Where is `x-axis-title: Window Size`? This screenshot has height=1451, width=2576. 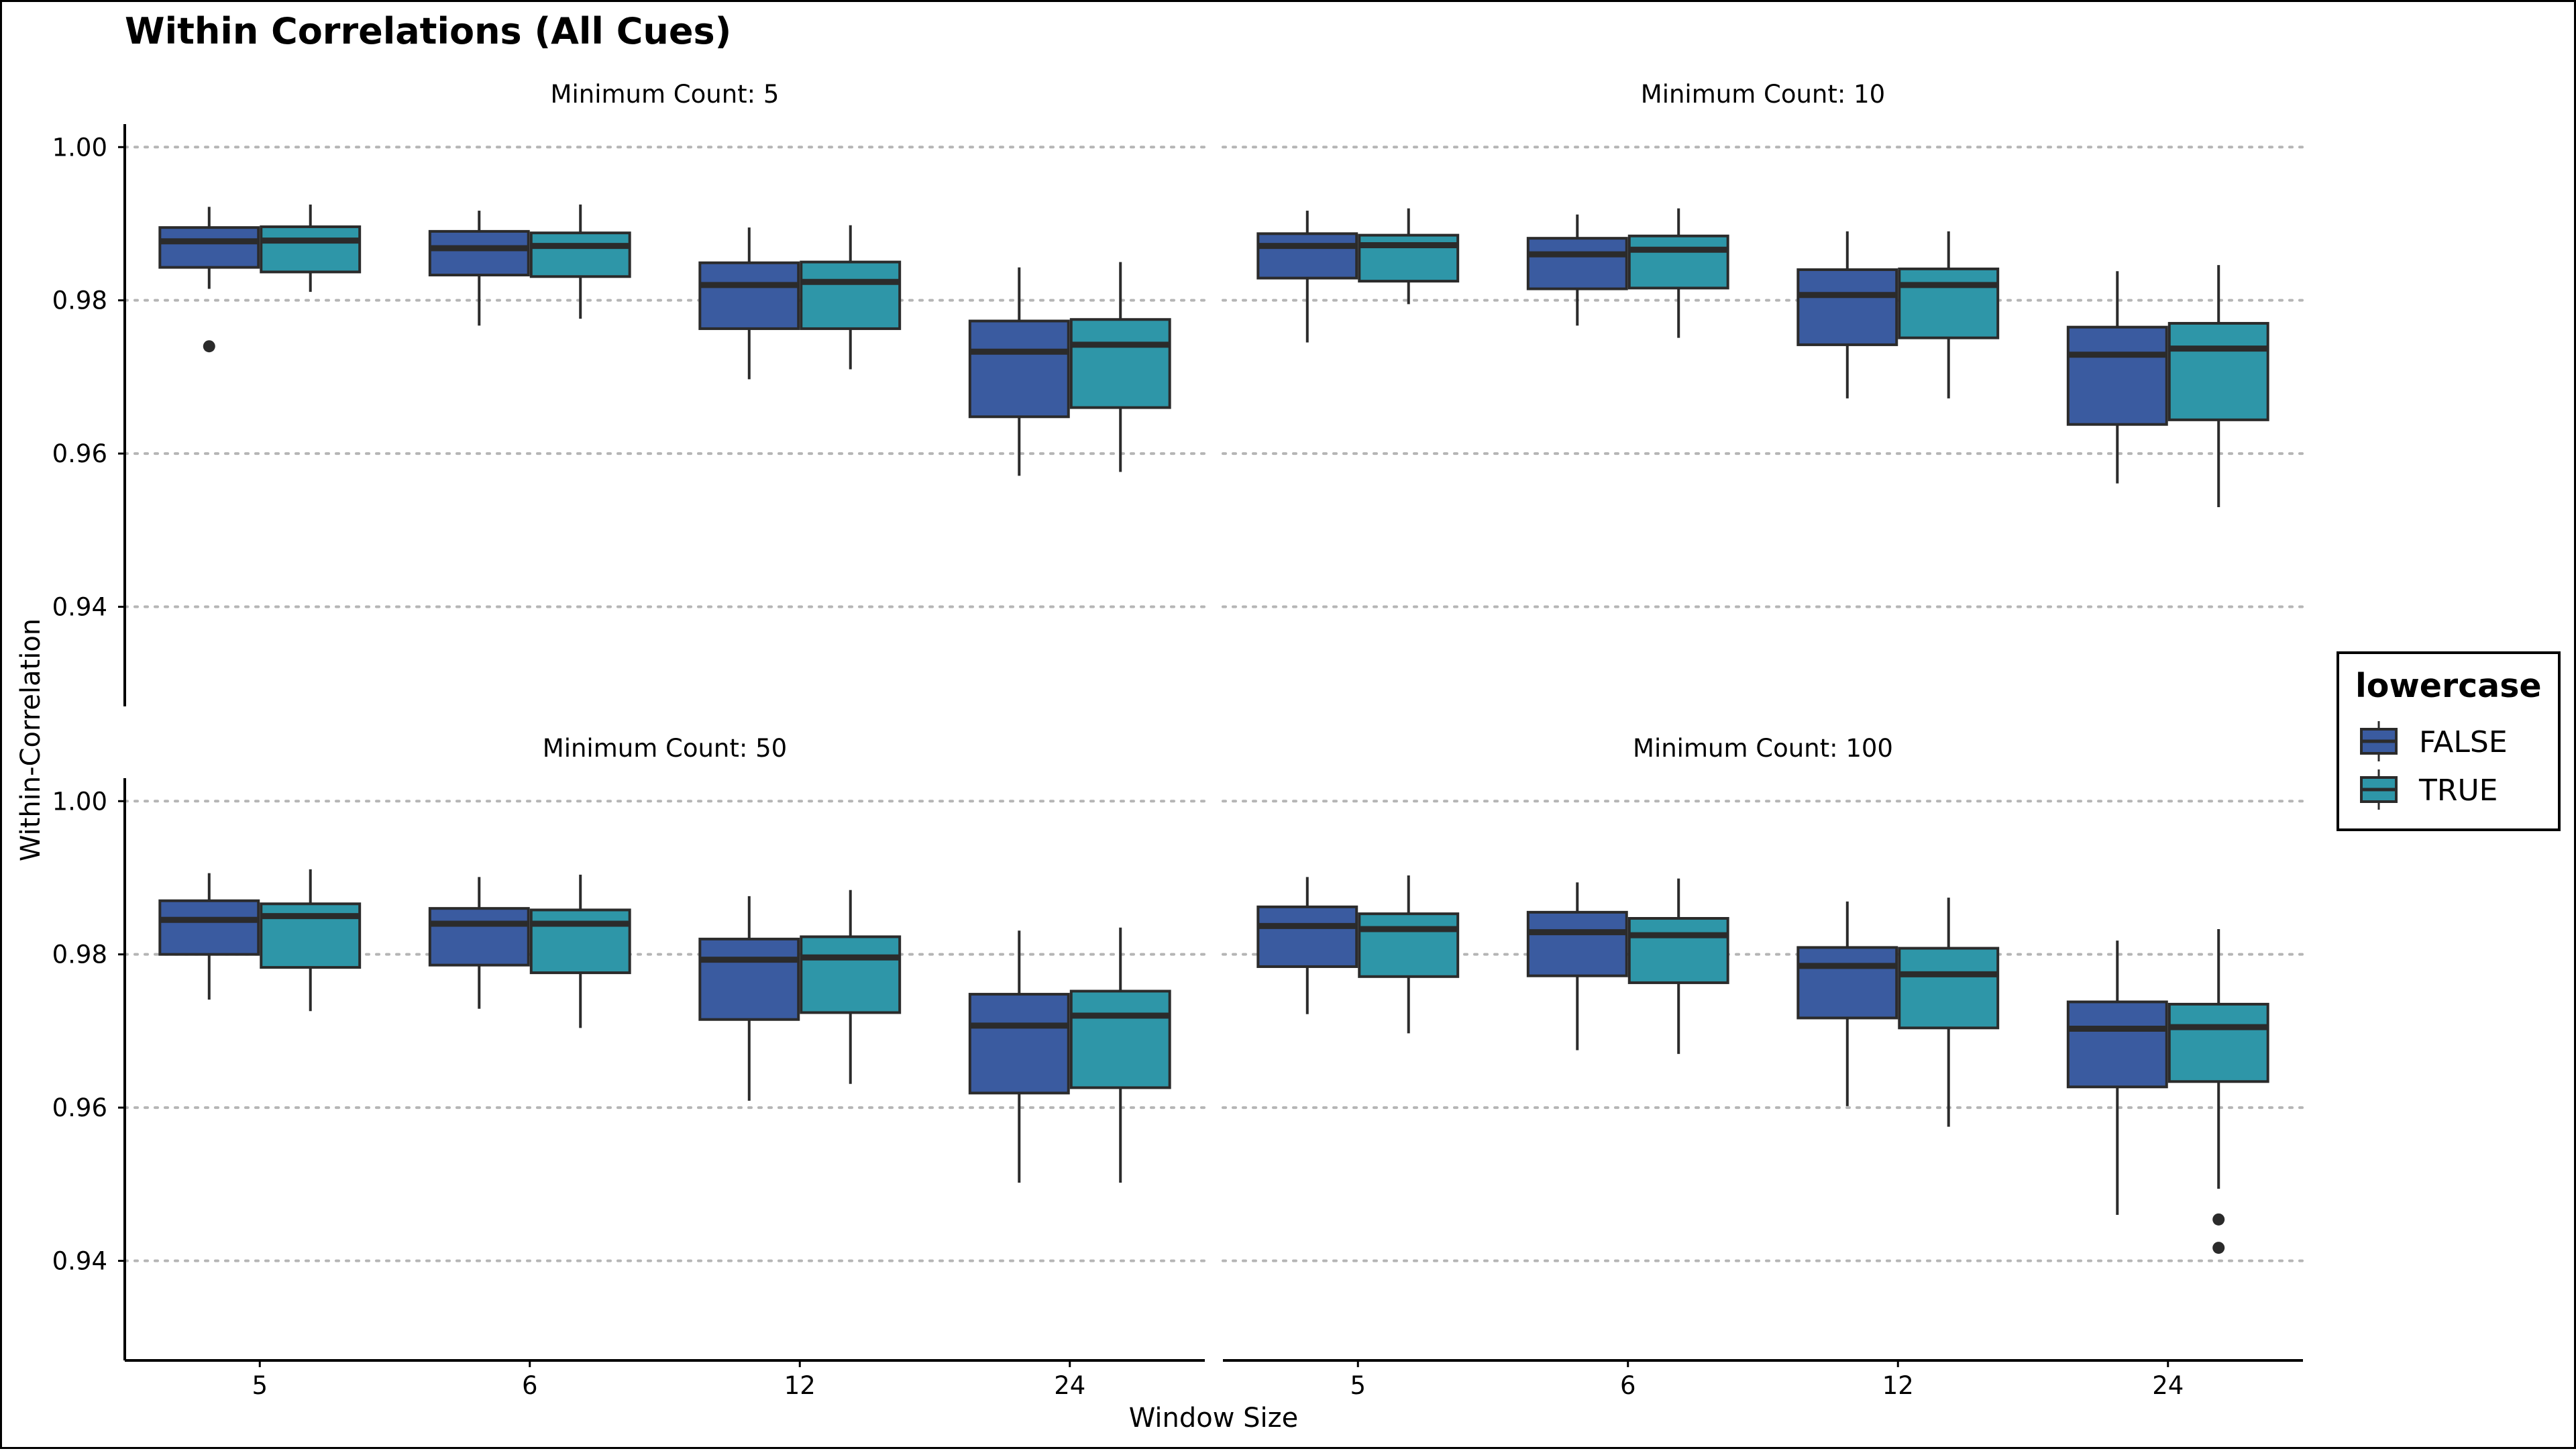
x-axis-title: Window Size is located at coordinates (1214, 1418).